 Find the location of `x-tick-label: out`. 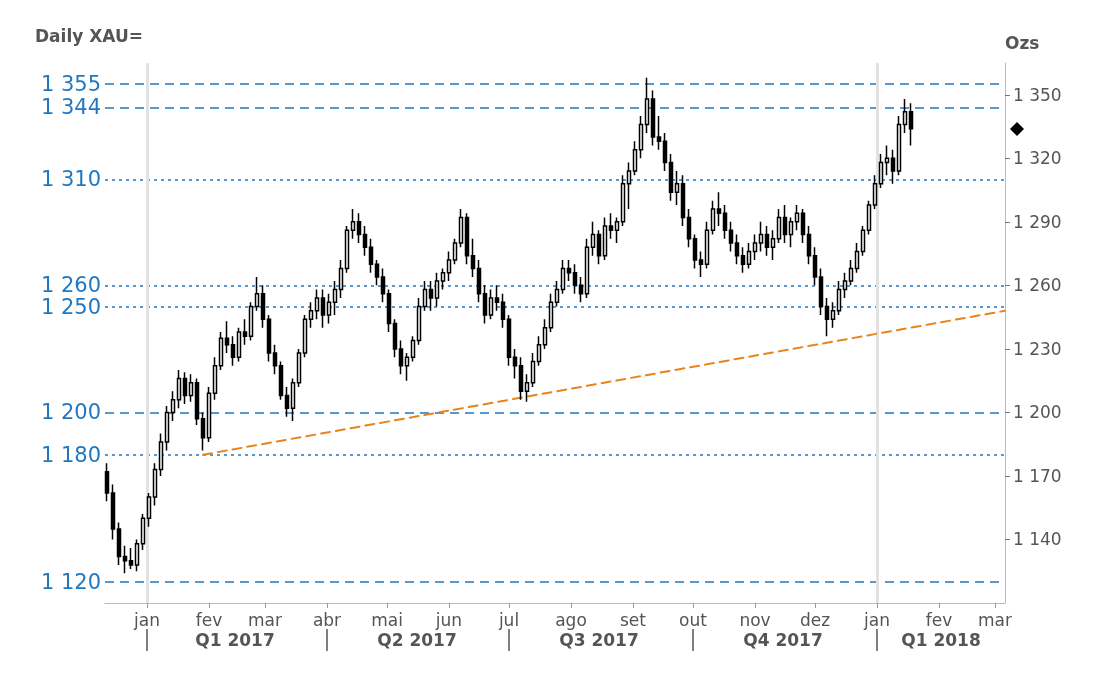

x-tick-label: out is located at coordinates (693, 619).